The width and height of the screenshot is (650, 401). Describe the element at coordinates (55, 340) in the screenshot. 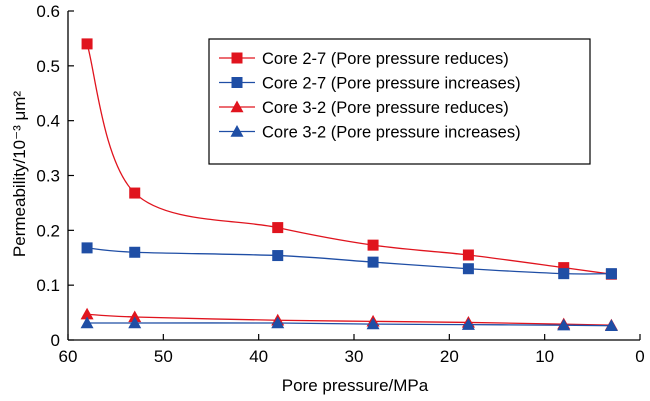

I see `y-tick-label: 0` at that location.